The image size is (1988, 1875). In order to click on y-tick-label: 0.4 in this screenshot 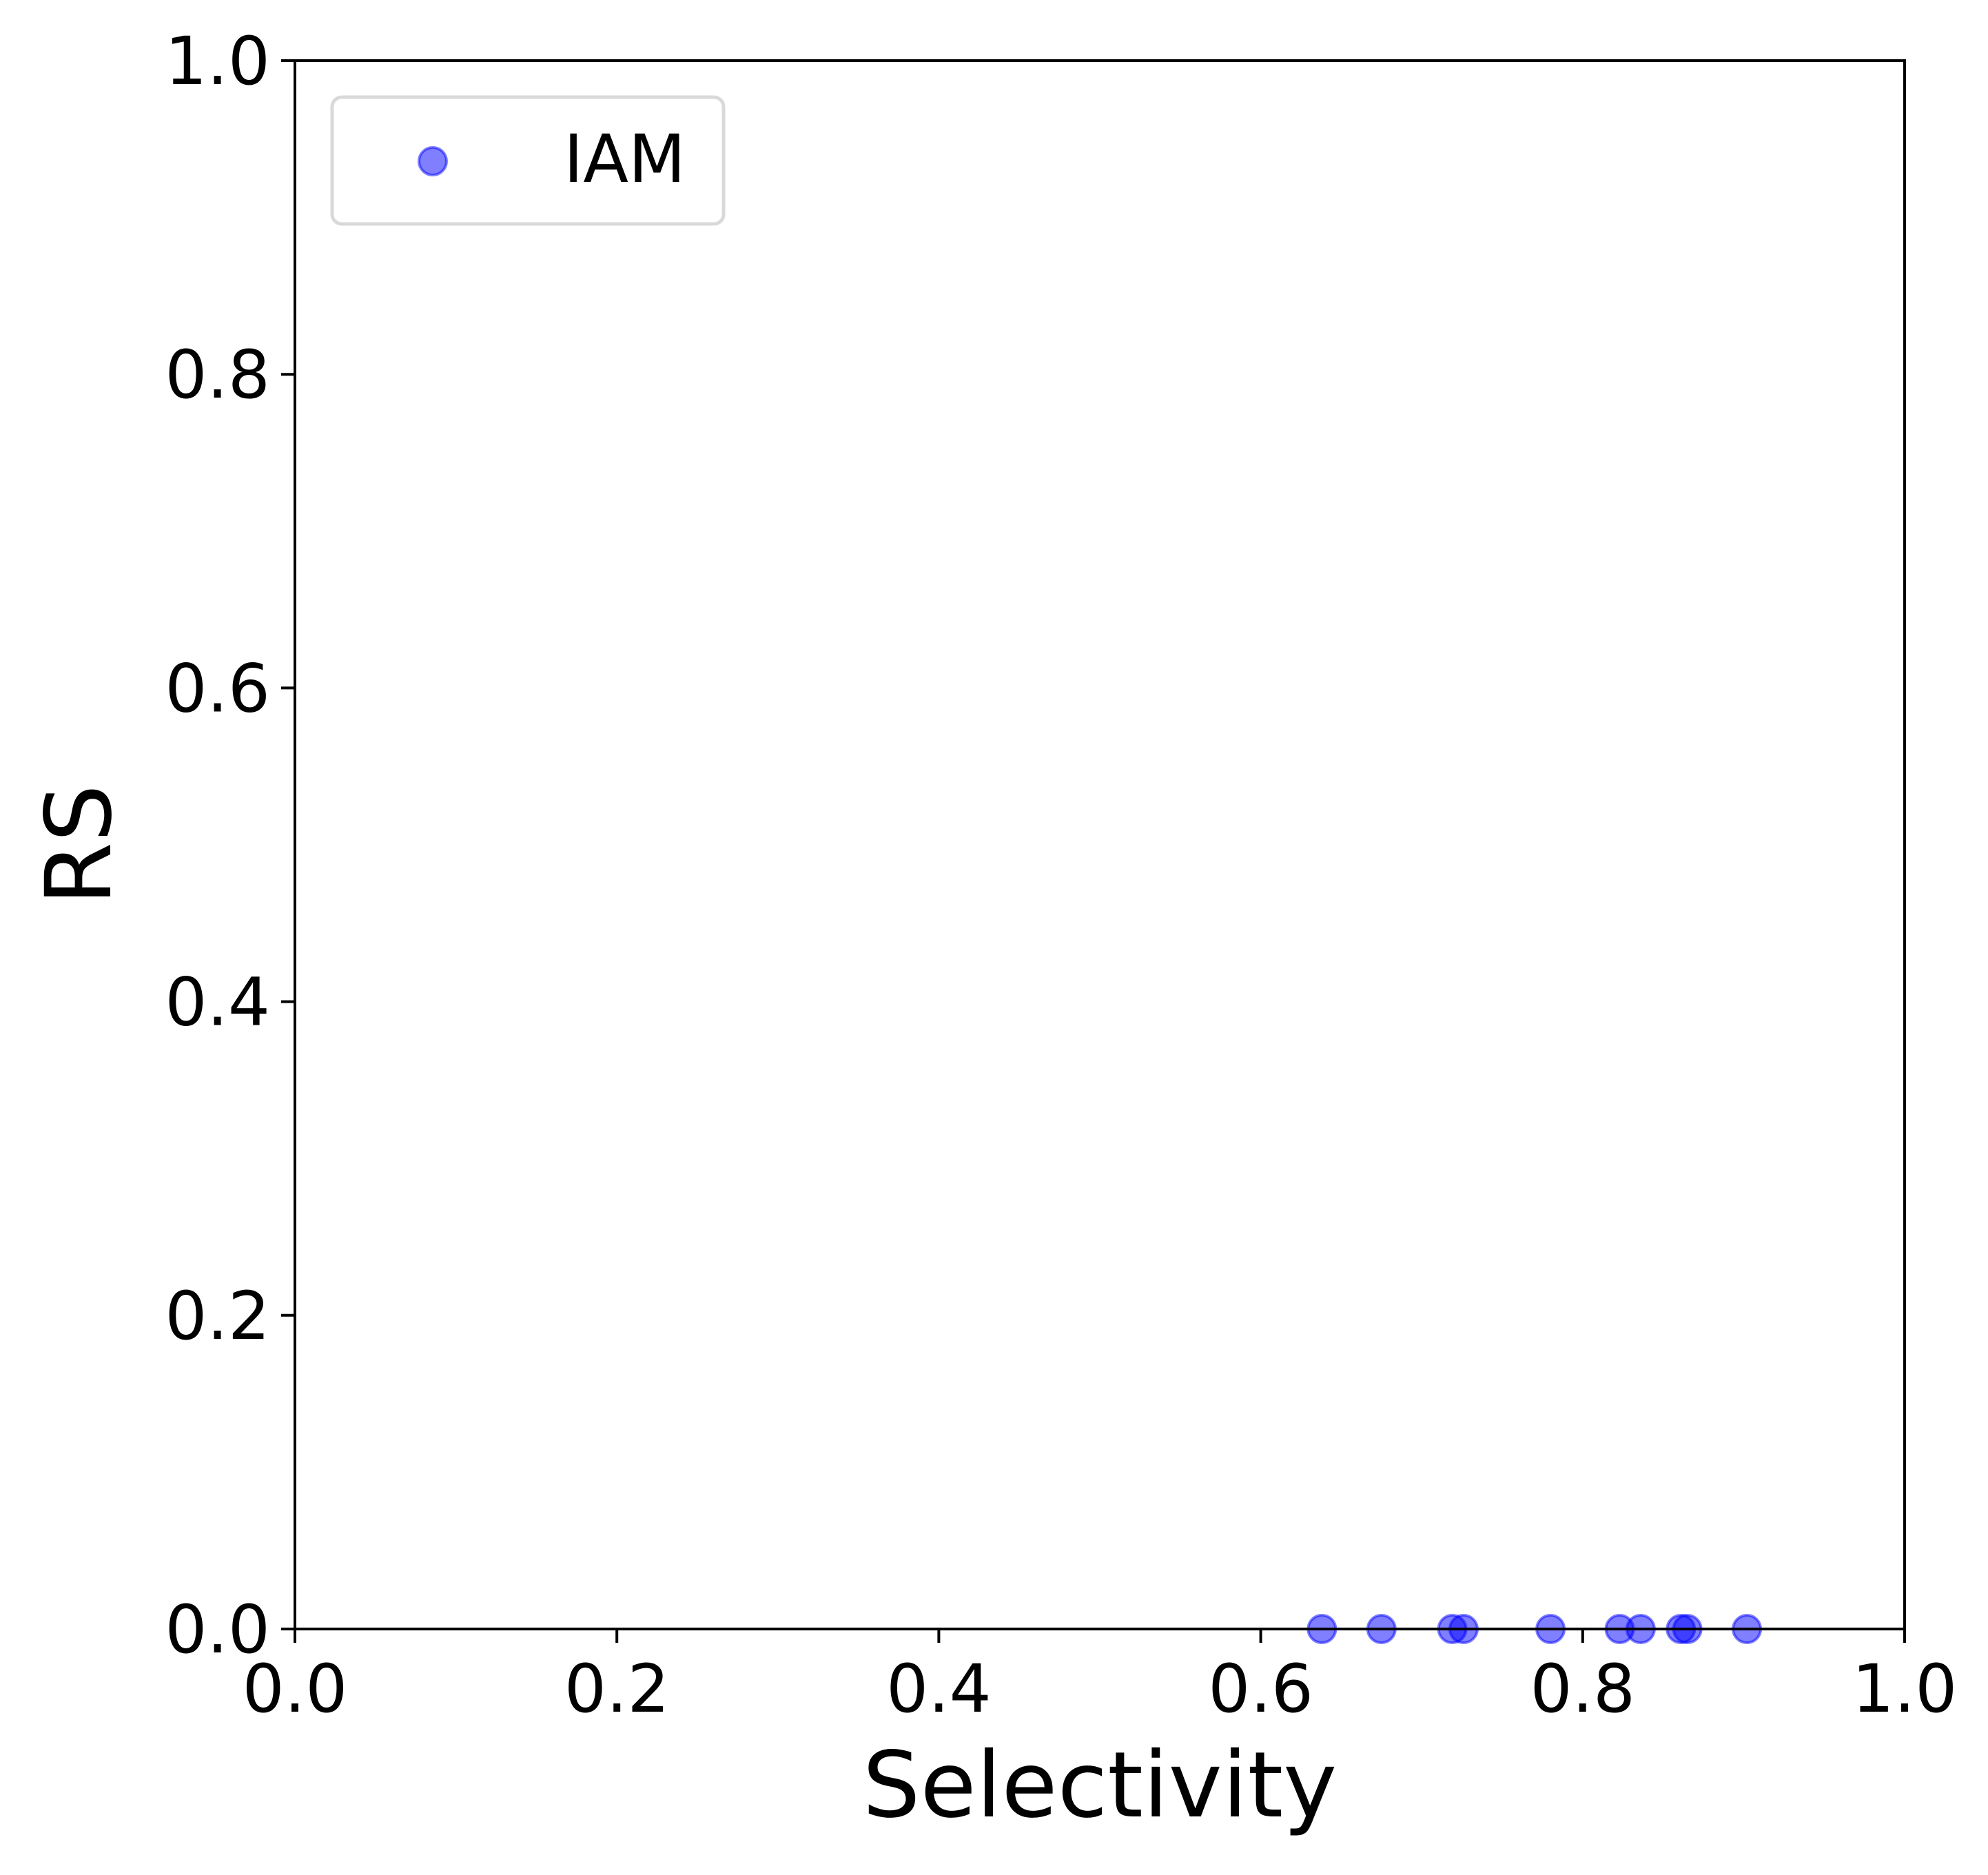, I will do `click(217, 1002)`.